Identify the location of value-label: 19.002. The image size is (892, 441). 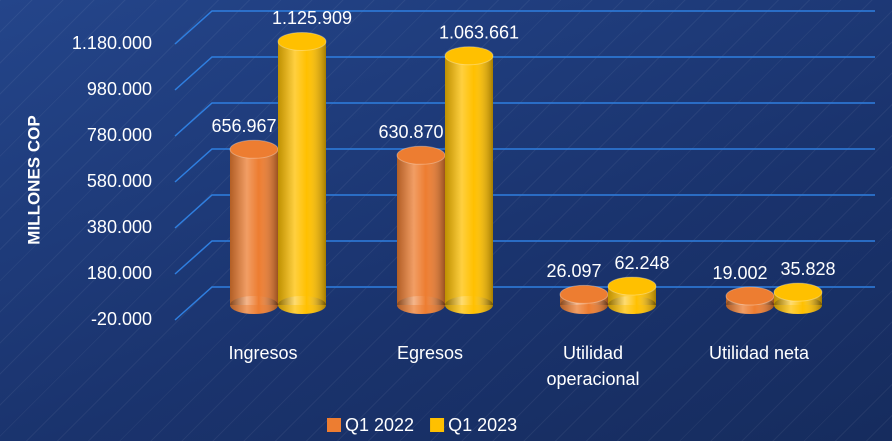
(739, 273).